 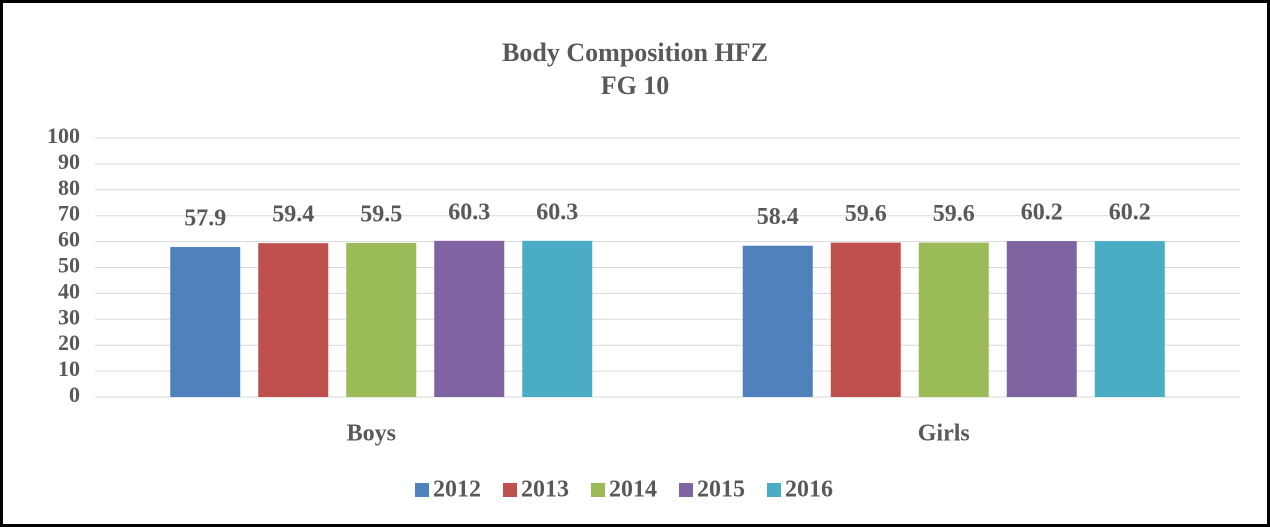 What do you see at coordinates (205, 219) in the screenshot?
I see `data-label: 57.9` at bounding box center [205, 219].